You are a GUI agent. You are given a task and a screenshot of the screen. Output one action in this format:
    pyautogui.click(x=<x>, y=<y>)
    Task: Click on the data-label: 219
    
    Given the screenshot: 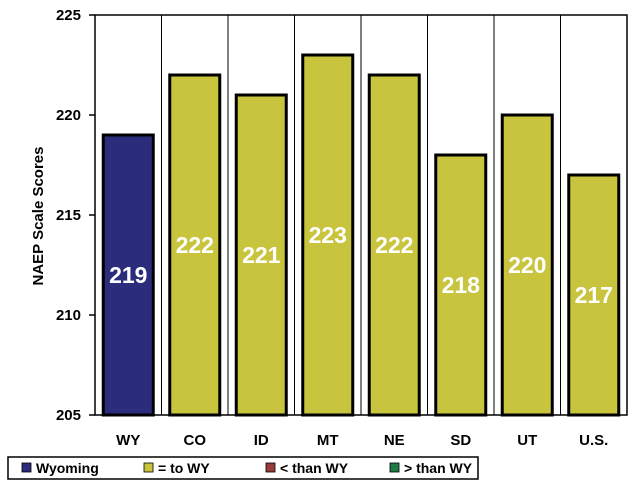 What is the action you would take?
    pyautogui.click(x=128, y=275)
    